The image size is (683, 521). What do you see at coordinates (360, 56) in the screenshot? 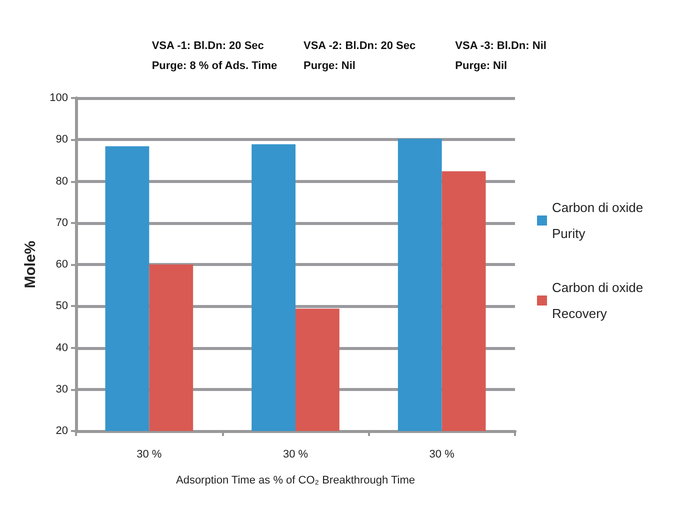
I see `text: VSA -2: Bl.Dn: 20 Sec Purge: Nil` at bounding box center [360, 56].